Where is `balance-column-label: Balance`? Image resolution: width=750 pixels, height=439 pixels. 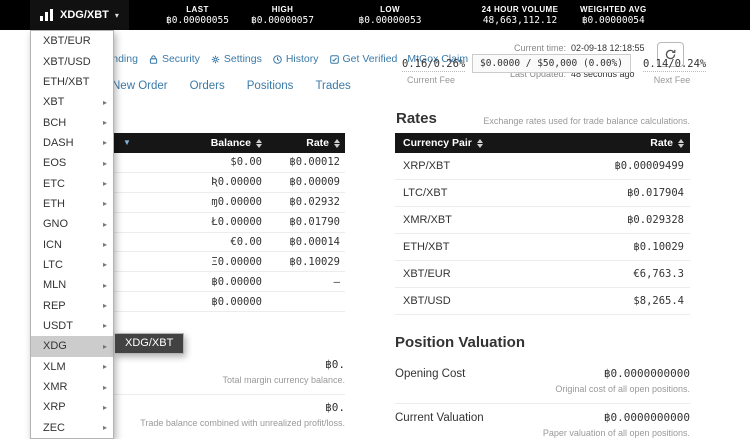
balance-column-label: Balance is located at coordinates (230, 143).